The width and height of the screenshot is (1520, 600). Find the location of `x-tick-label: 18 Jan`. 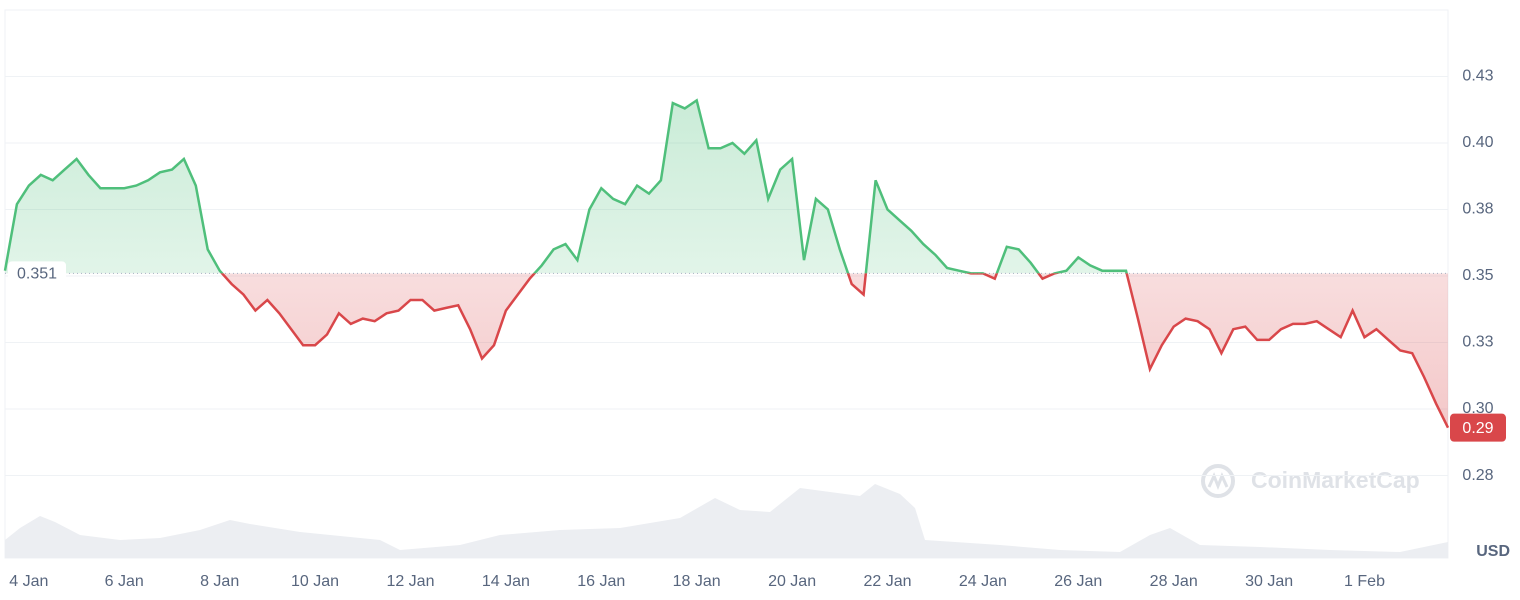

x-tick-label: 18 Jan is located at coordinates (697, 581).